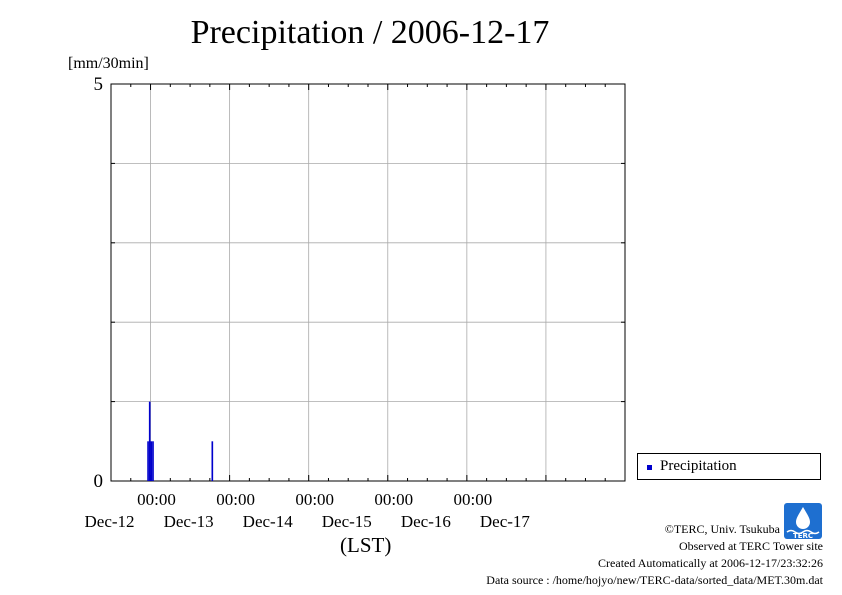 Image resolution: width=842 pixels, height=595 pixels. What do you see at coordinates (370, 32) in the screenshot?
I see `chart-title: Precipitation / 2006-12-17` at bounding box center [370, 32].